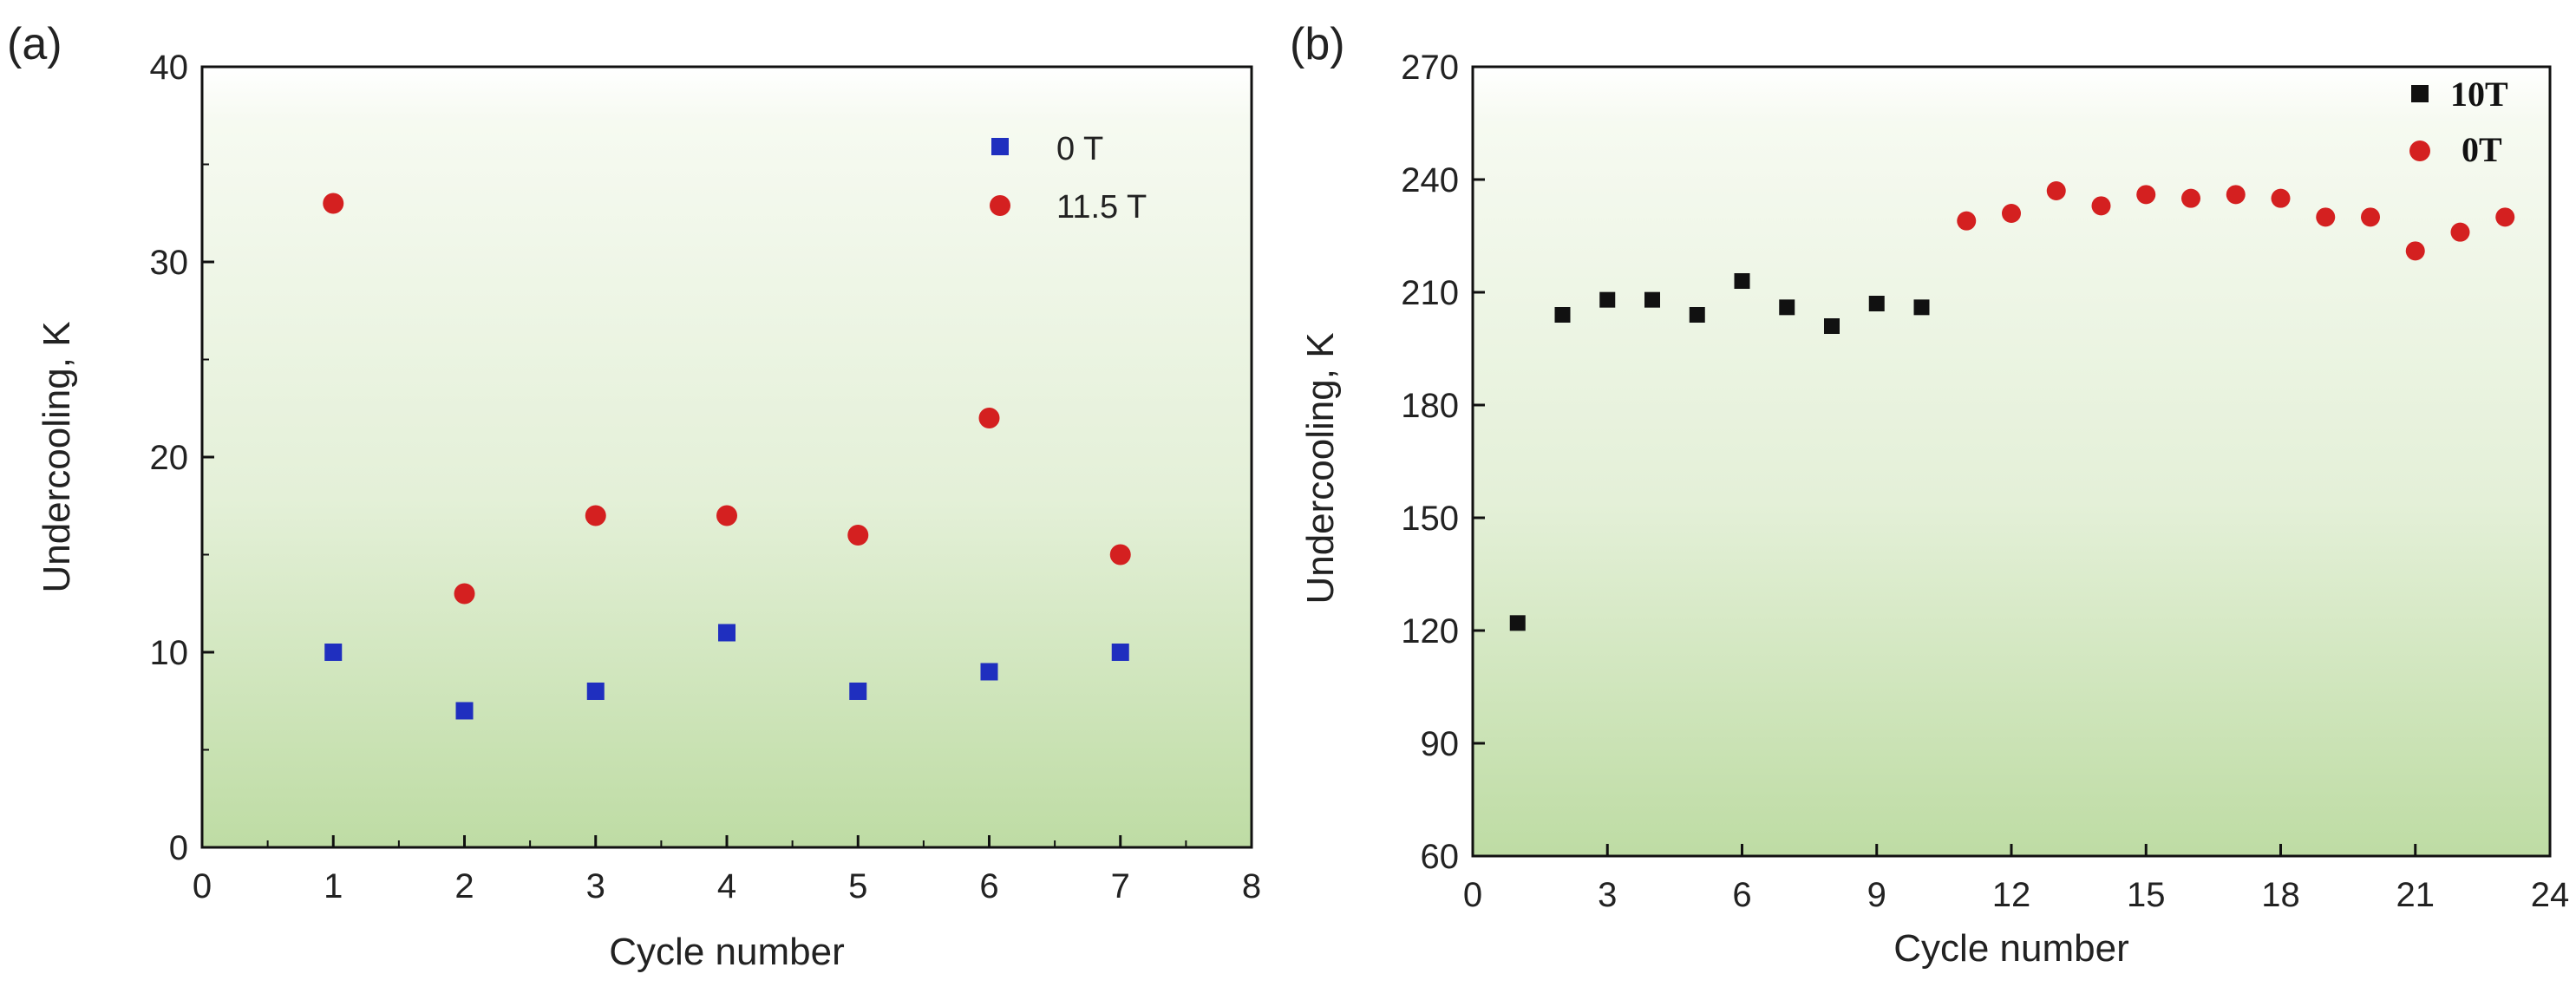 The width and height of the screenshot is (2576, 987). I want to click on panel-b-x-tick-label: 24, so click(2550, 895).